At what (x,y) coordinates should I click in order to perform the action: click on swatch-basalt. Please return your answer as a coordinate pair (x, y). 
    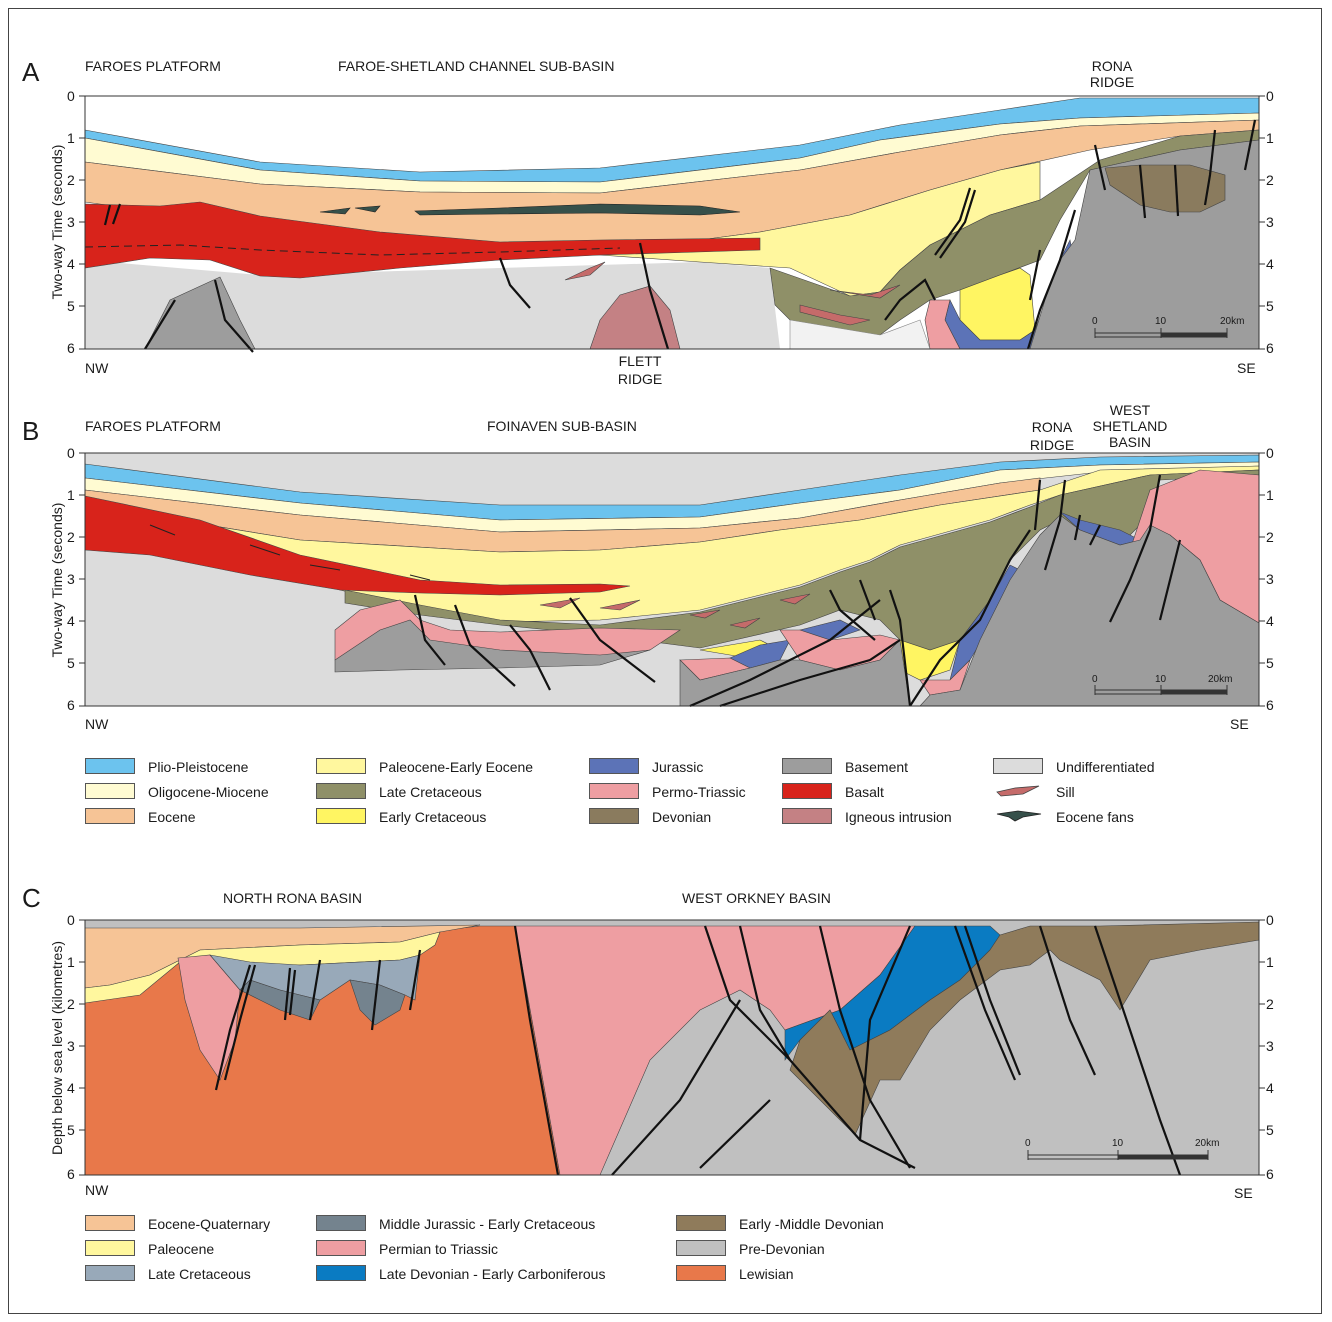
    Looking at the image, I should click on (807, 791).